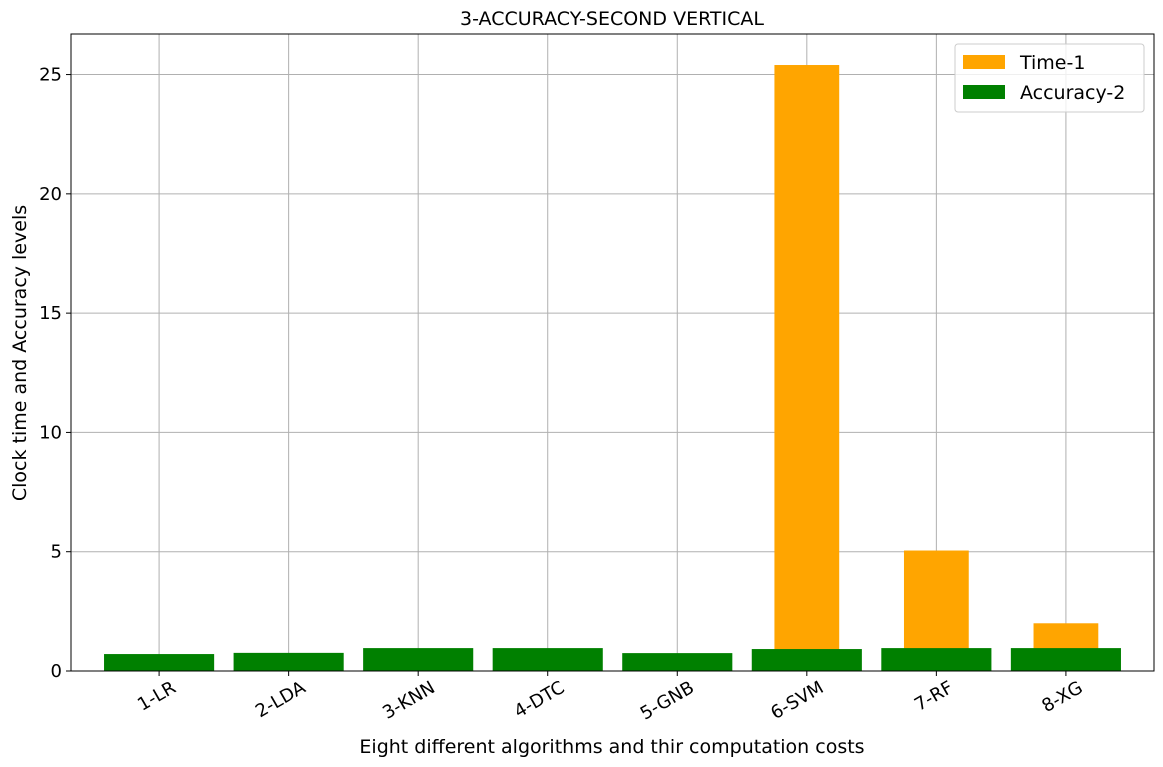 This screenshot has height=767, width=1163. I want to click on y-tick-label: 0, so click(56, 671).